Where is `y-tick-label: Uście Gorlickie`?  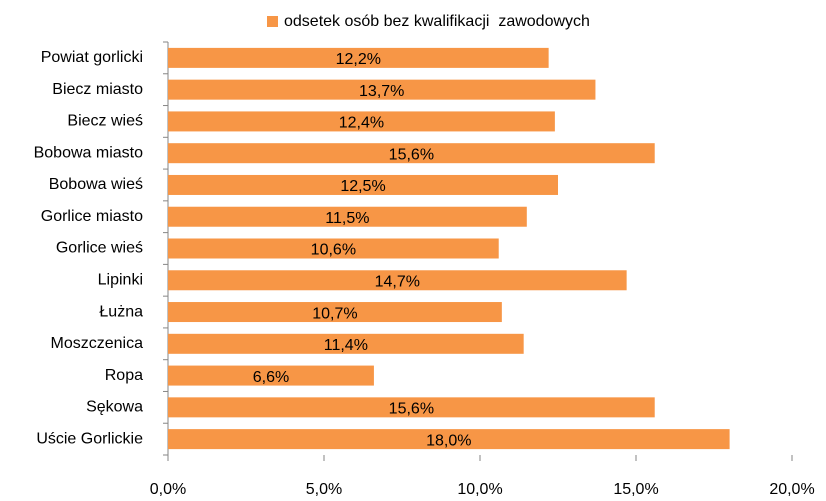 y-tick-label: Uście Gorlickie is located at coordinates (89, 438).